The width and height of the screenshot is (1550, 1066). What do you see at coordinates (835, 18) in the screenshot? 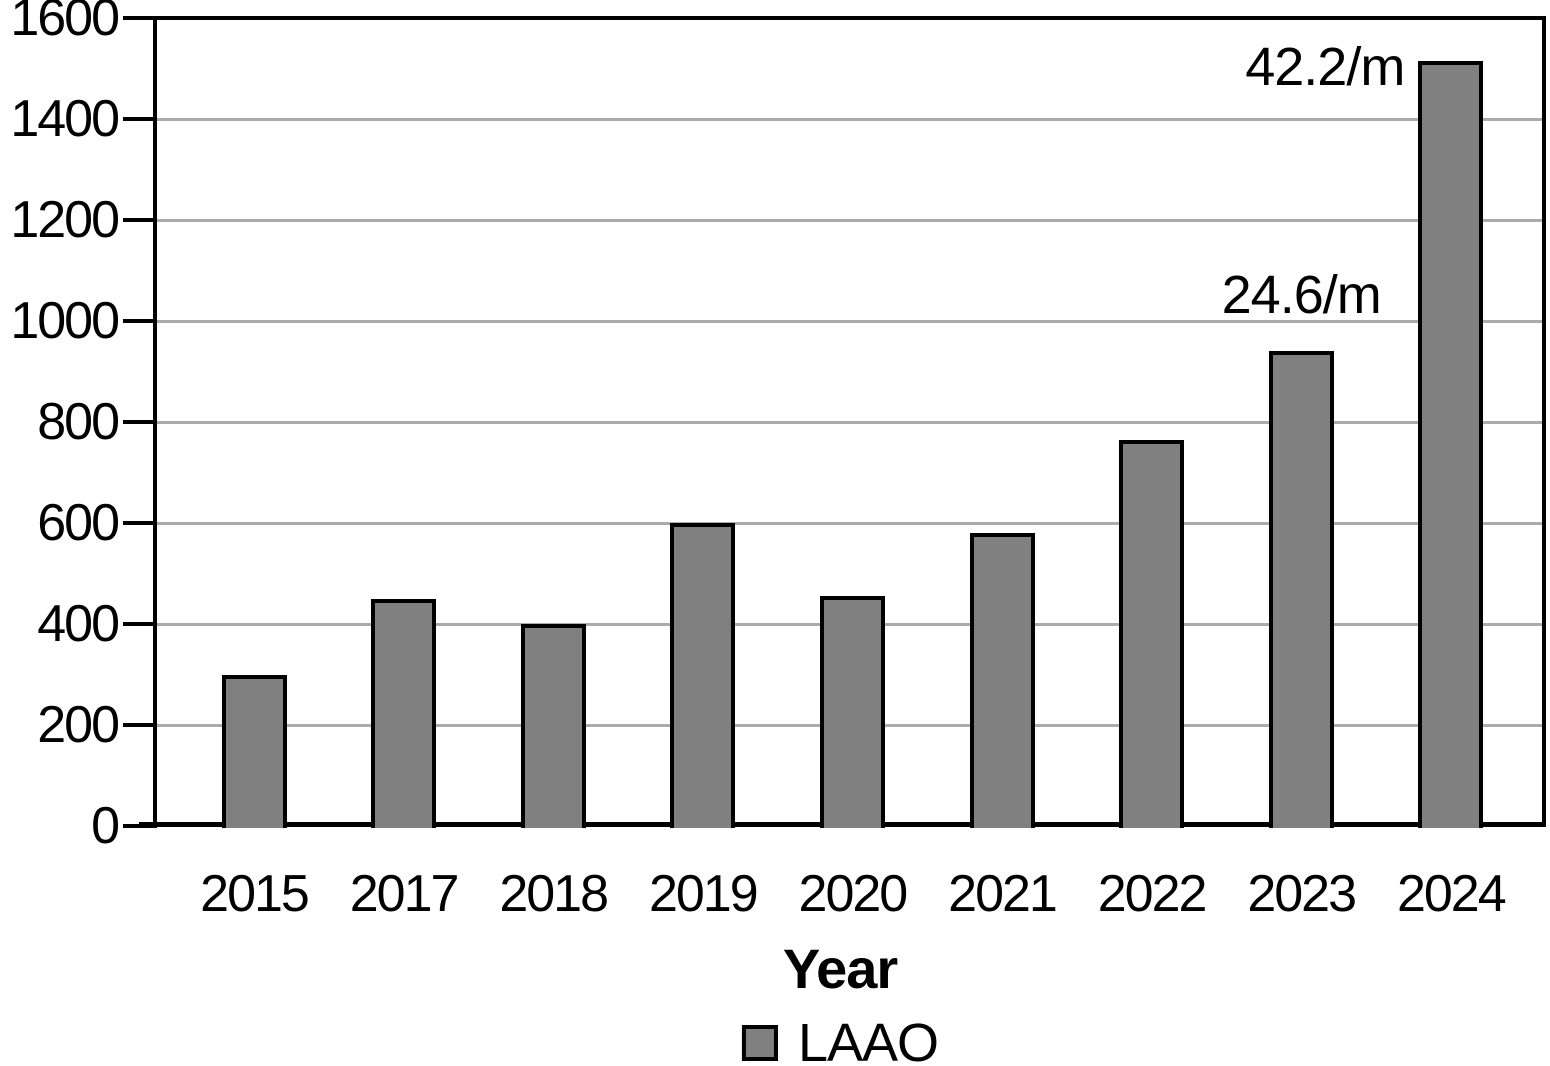
I see `plot-frame-top` at bounding box center [835, 18].